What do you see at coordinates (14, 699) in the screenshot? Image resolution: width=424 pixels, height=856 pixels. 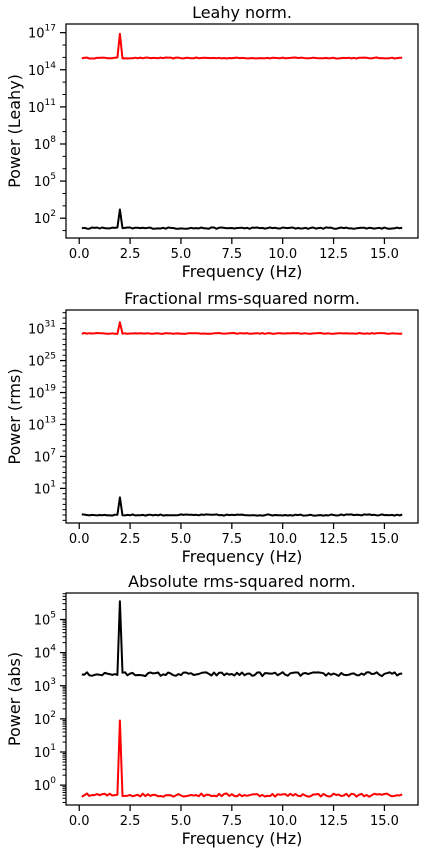 I see `y-axis-label: Power (abs)` at bounding box center [14, 699].